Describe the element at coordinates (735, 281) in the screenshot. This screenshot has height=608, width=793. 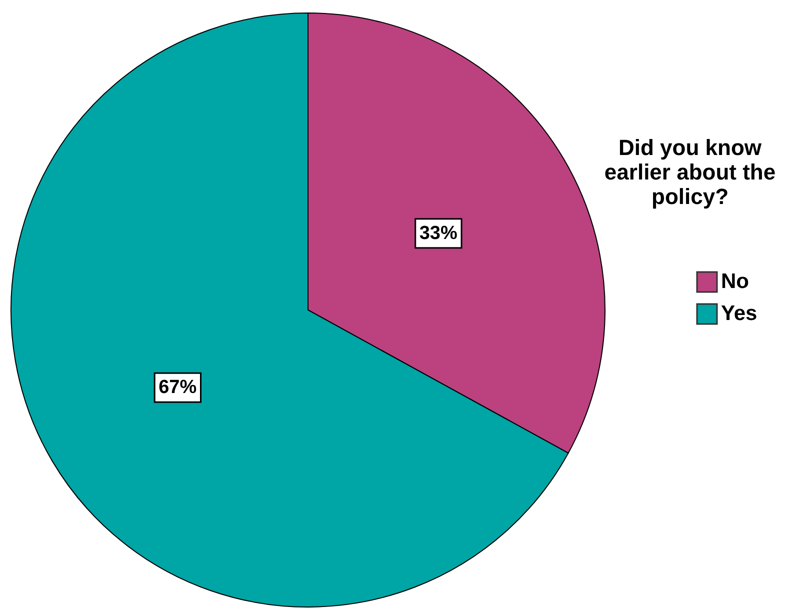
I see `legend-label: No` at that location.